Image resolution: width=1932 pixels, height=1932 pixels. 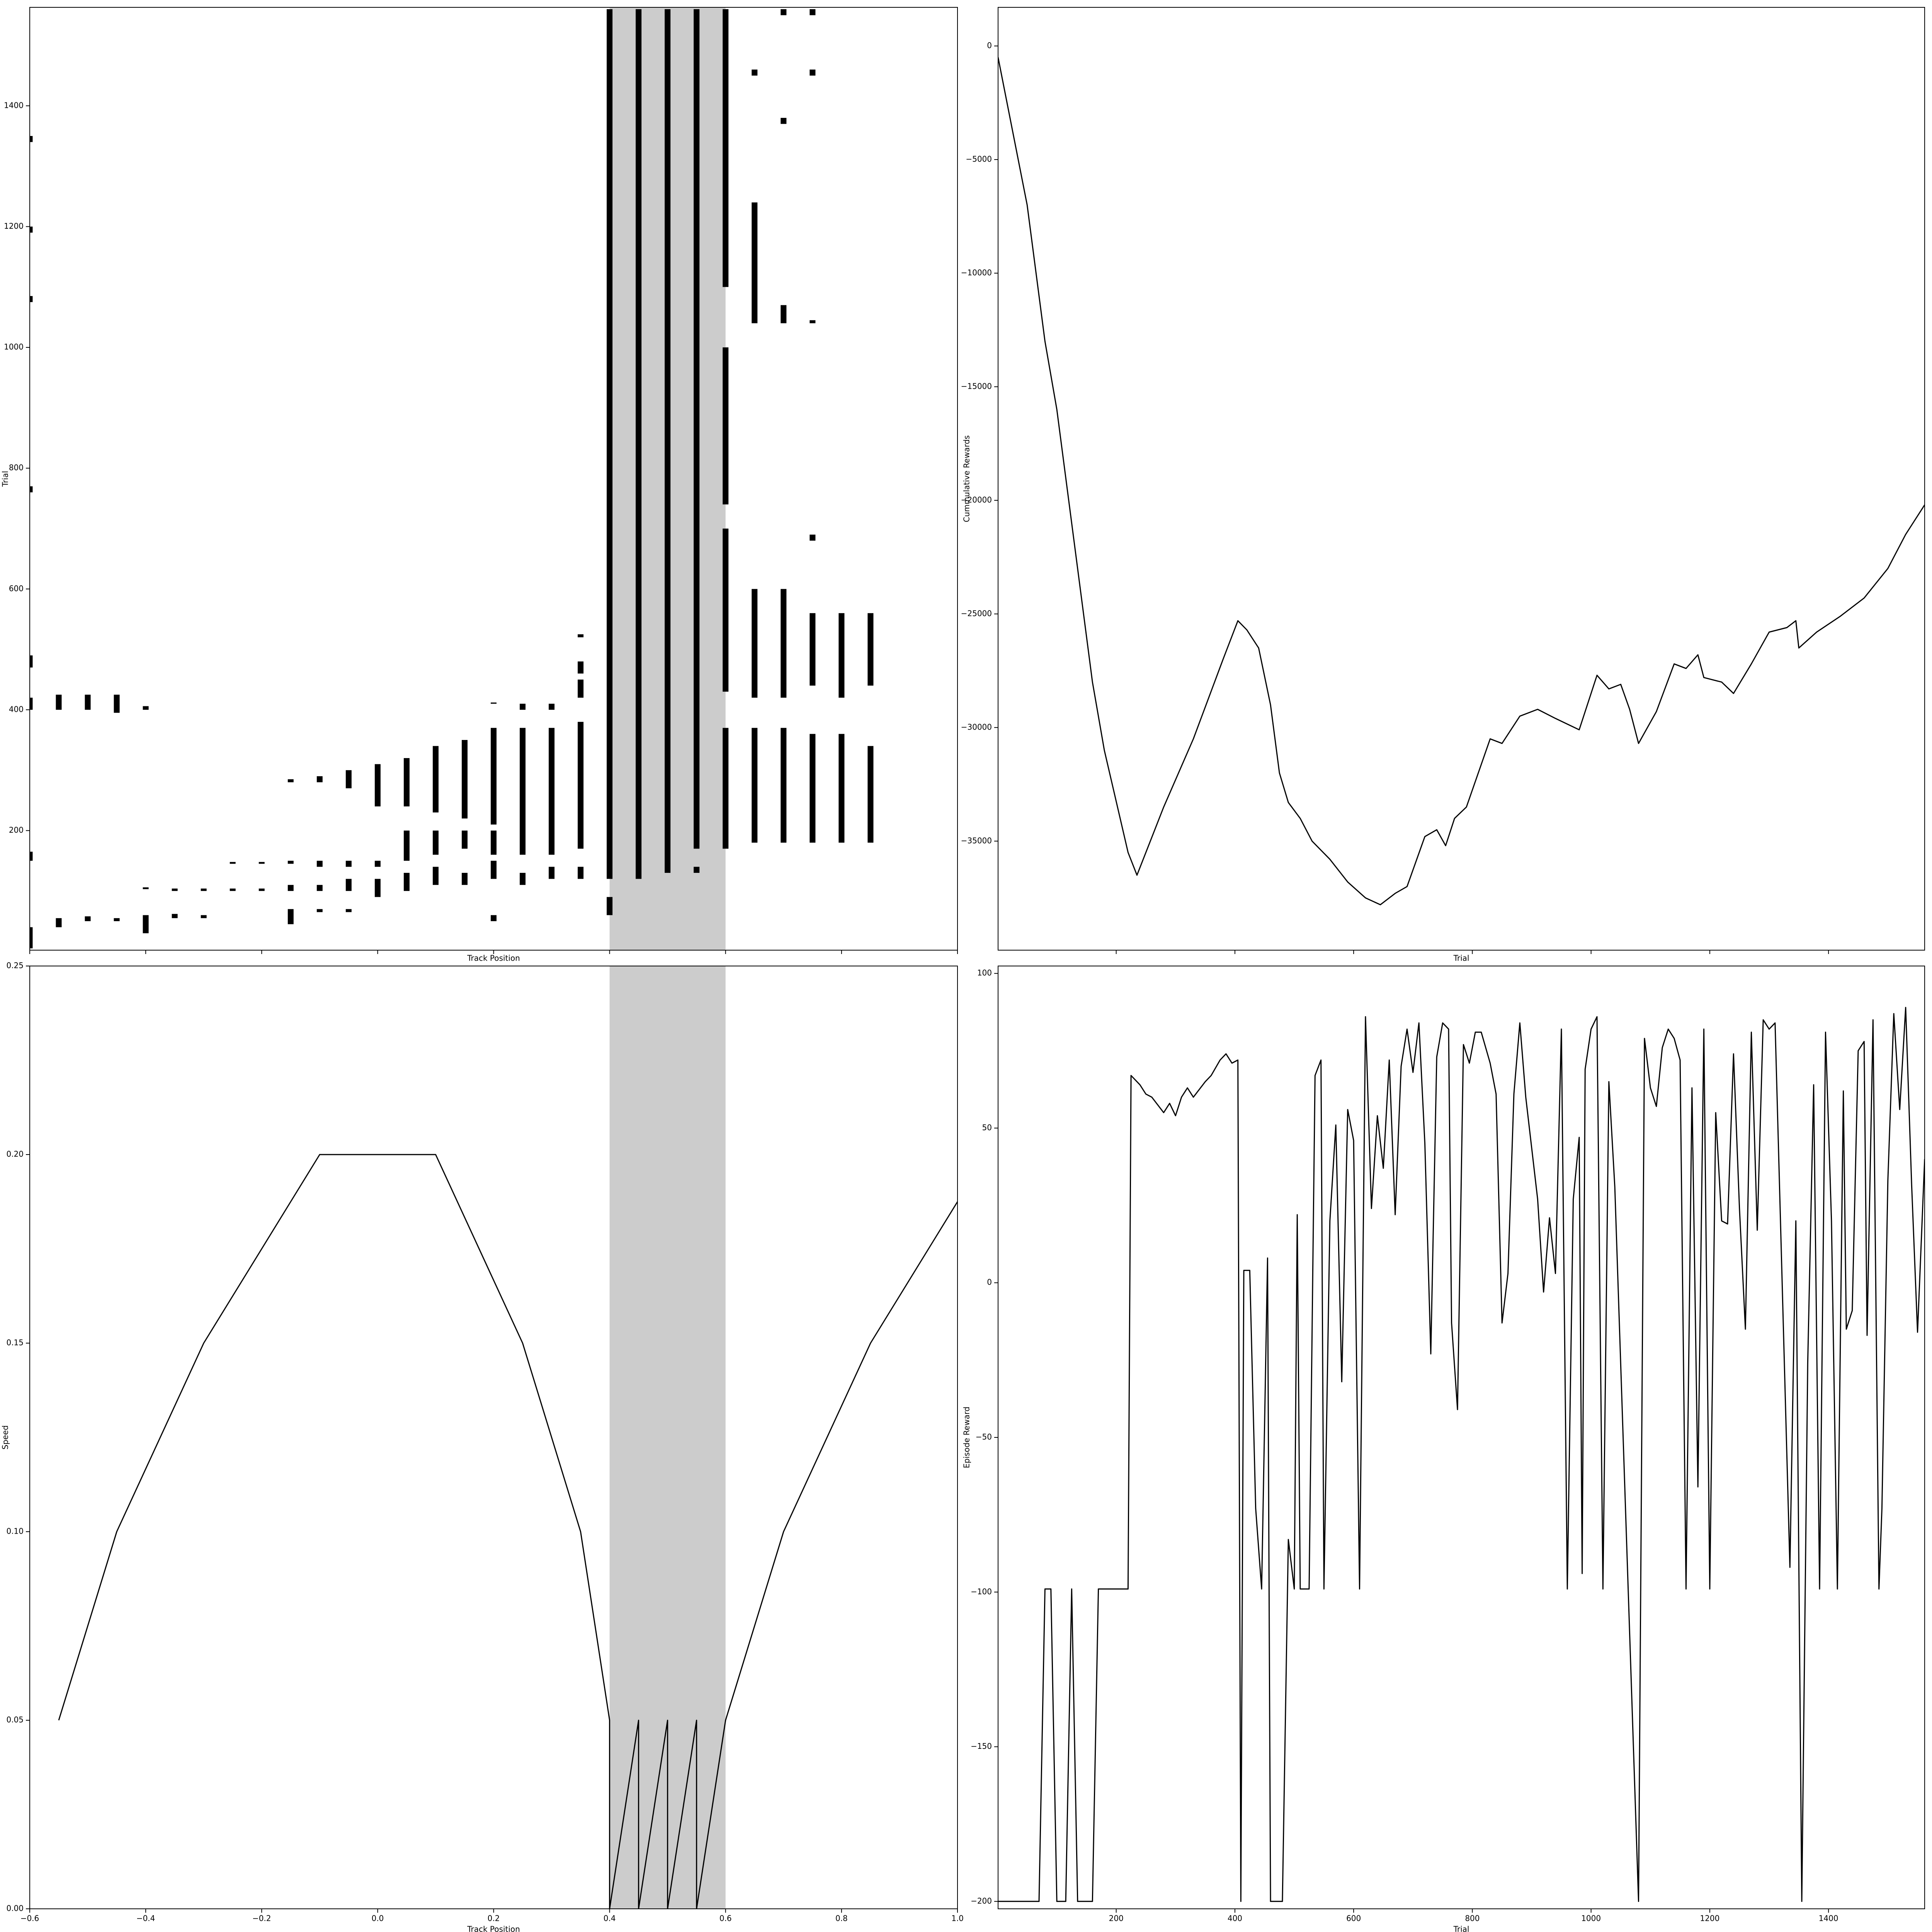 I want to click on y-axis-label: Episode Reward, so click(x=967, y=1437).